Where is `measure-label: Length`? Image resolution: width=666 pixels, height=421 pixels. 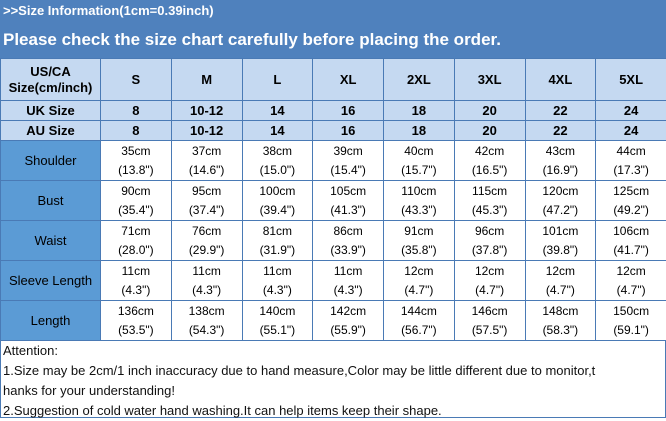 measure-label: Length is located at coordinates (51, 321).